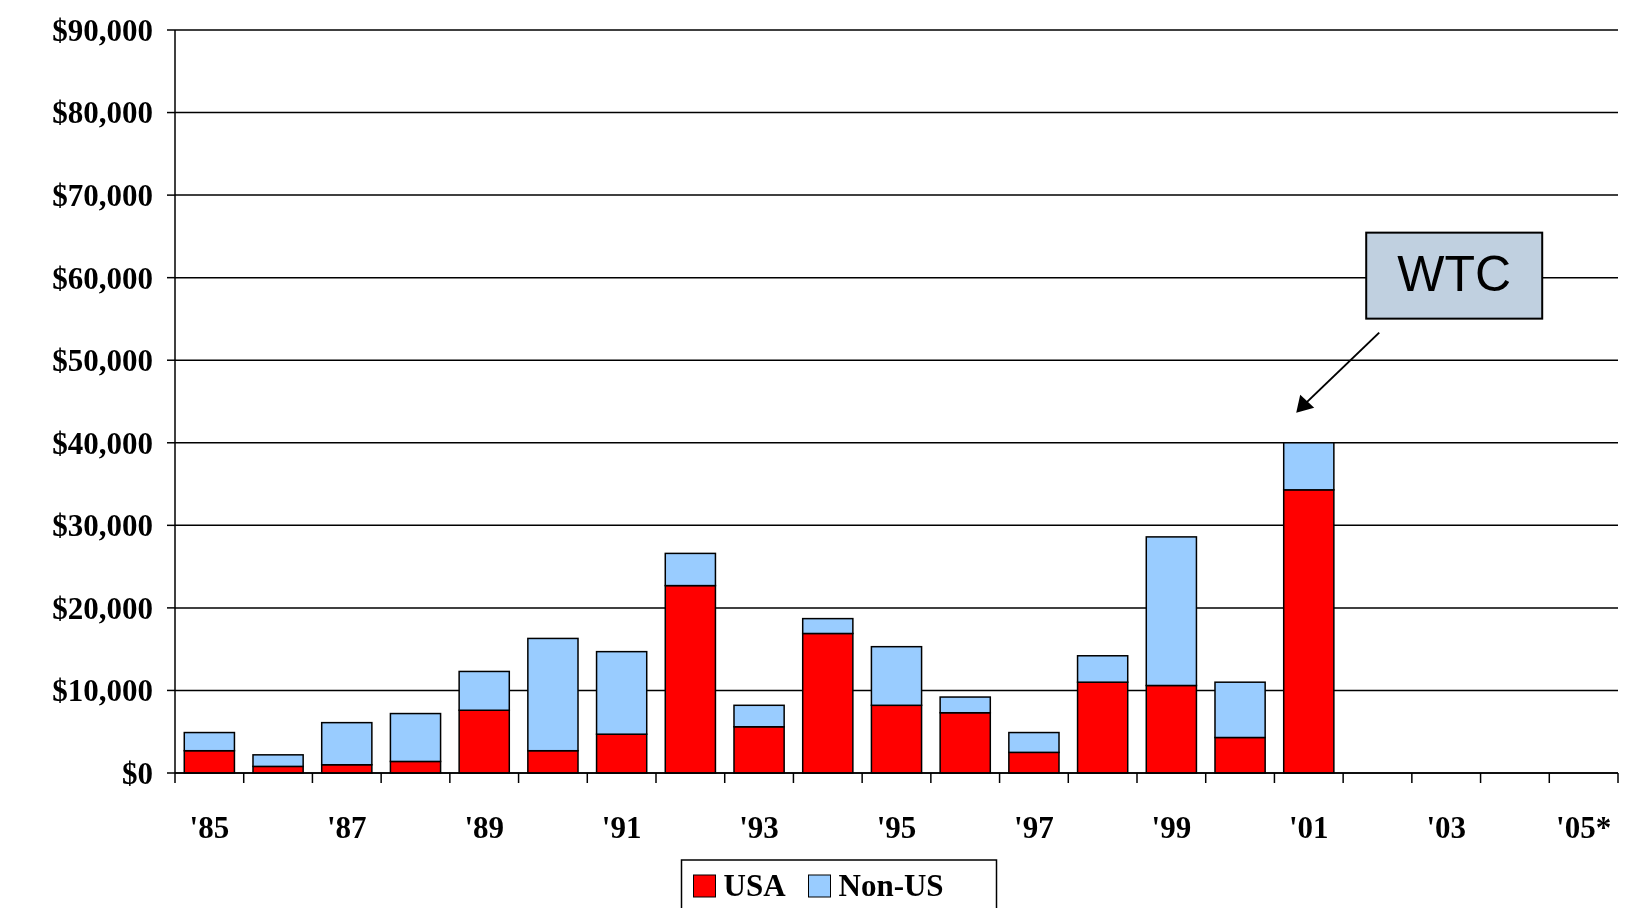 Image resolution: width=1636 pixels, height=914 pixels. I want to click on x-tick-label: '87, so click(346, 827).